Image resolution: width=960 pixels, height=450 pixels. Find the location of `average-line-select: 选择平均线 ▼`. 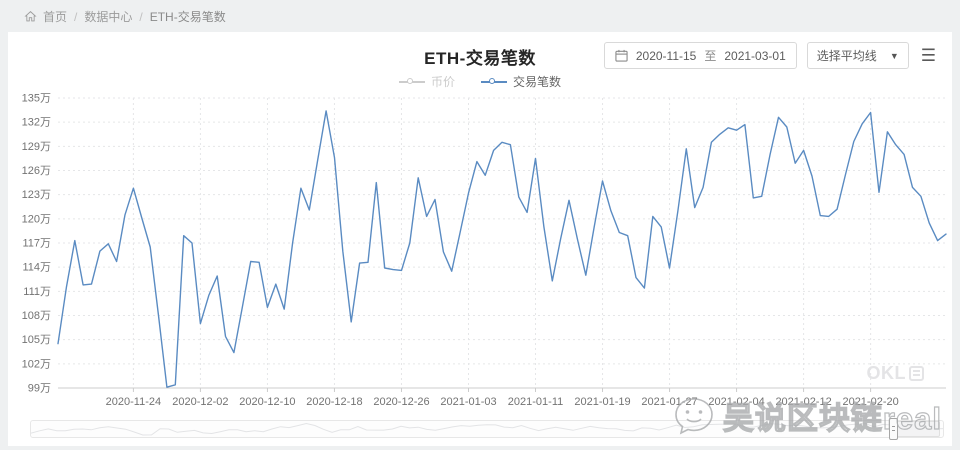

average-line-select: 选择平均线 ▼ is located at coordinates (857, 55).